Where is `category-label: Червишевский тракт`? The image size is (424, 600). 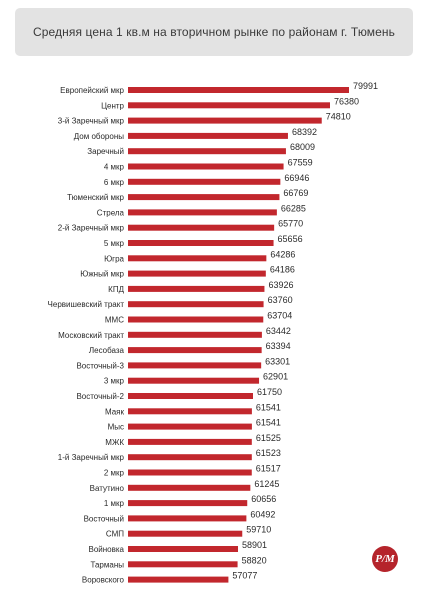
category-label: Червишевский тракт is located at coordinates (86, 304).